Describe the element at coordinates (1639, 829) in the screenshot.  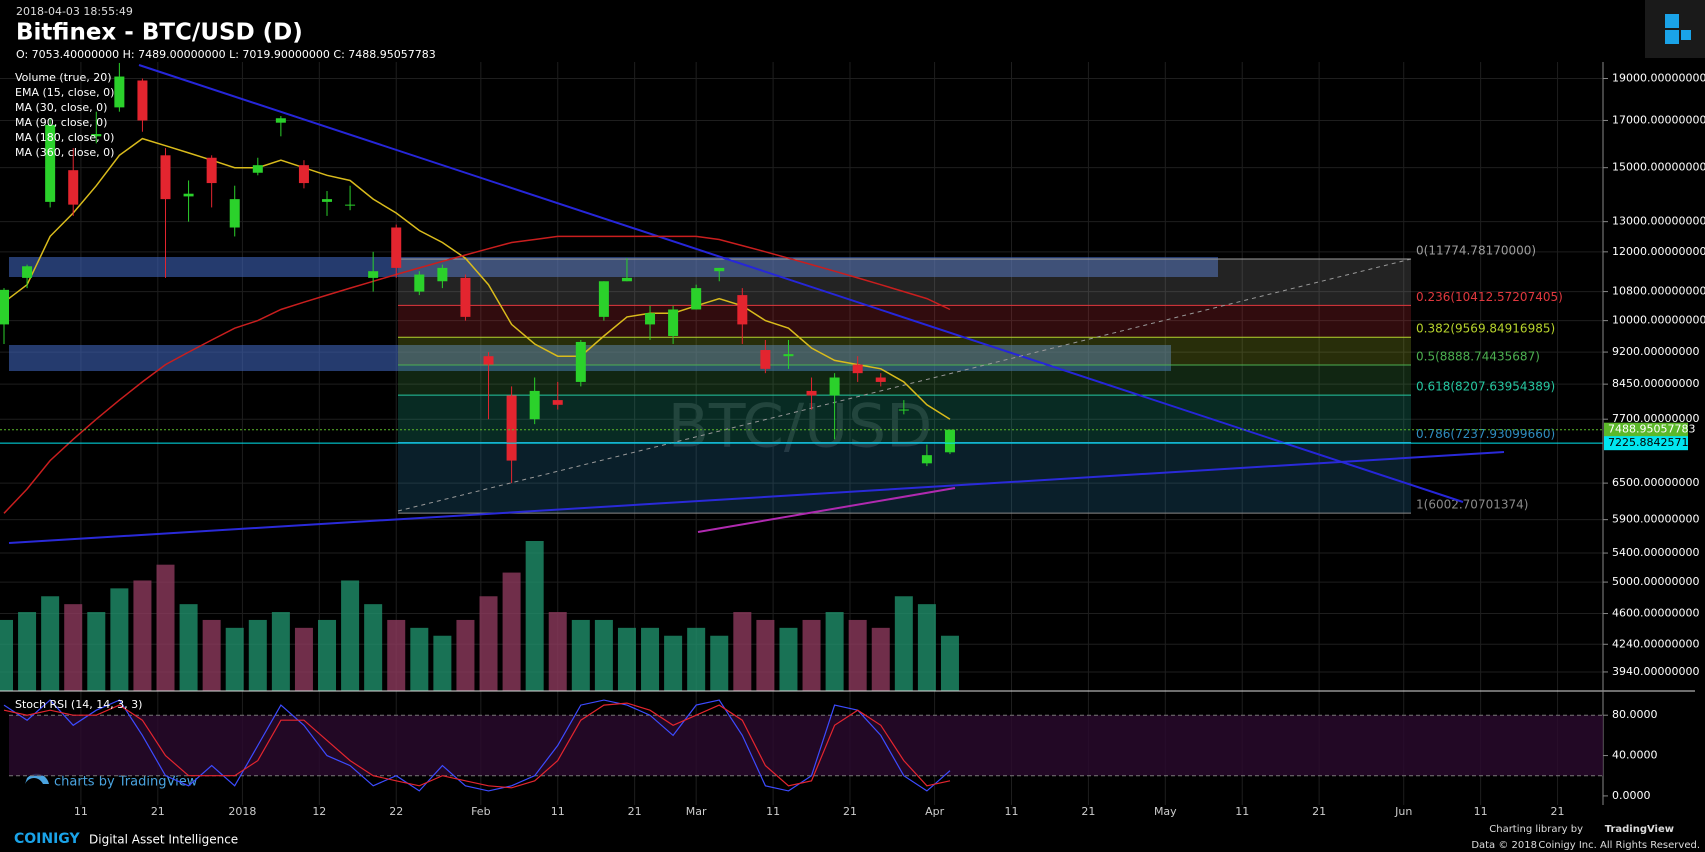
I see `library-name: TradingView` at that location.